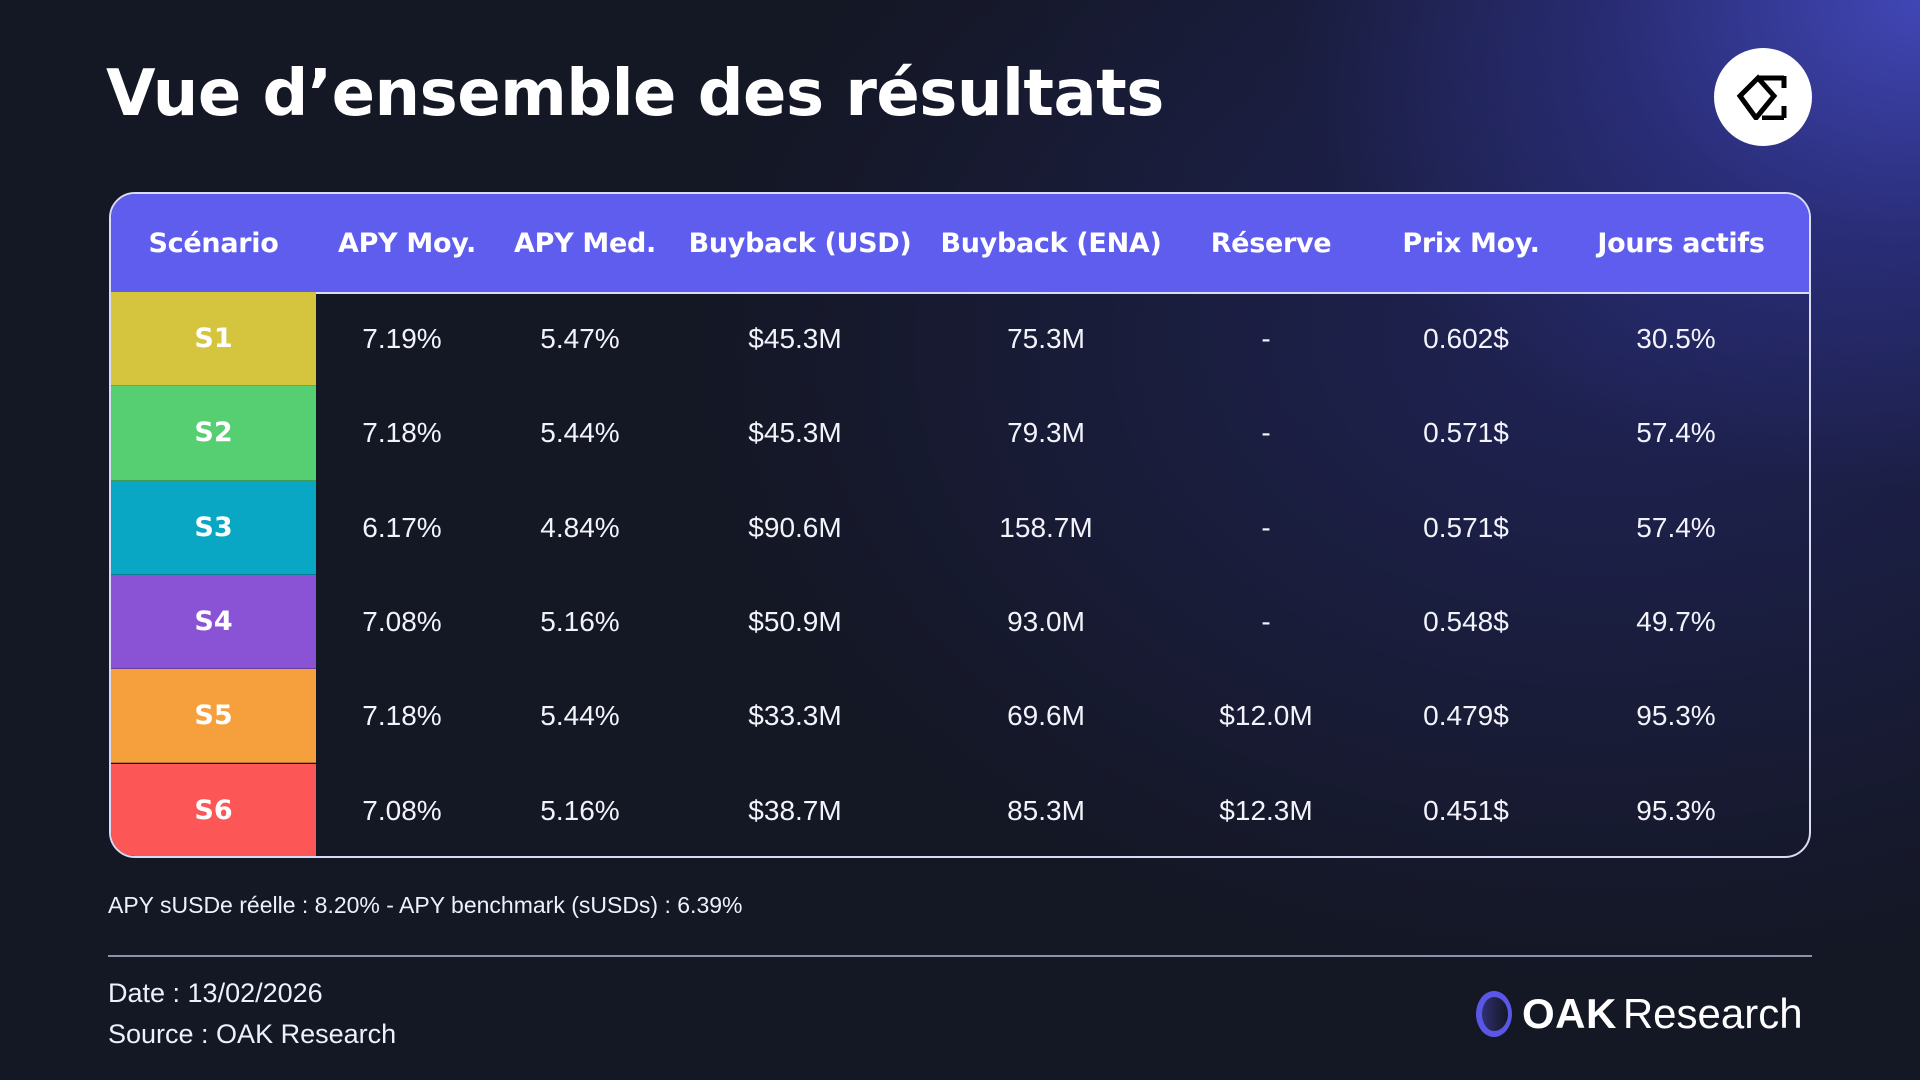  Describe the element at coordinates (1466, 622) in the screenshot. I see `prix-moy-cell: 0.548$` at that location.